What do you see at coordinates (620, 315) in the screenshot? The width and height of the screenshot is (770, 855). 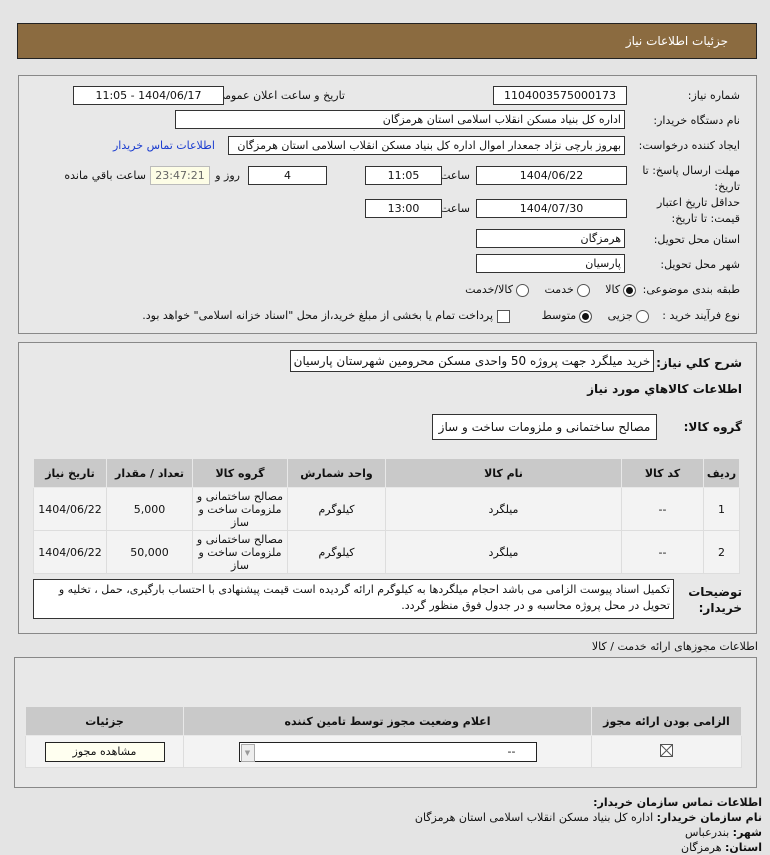 I see `process-option-label: جزیی` at bounding box center [620, 315].